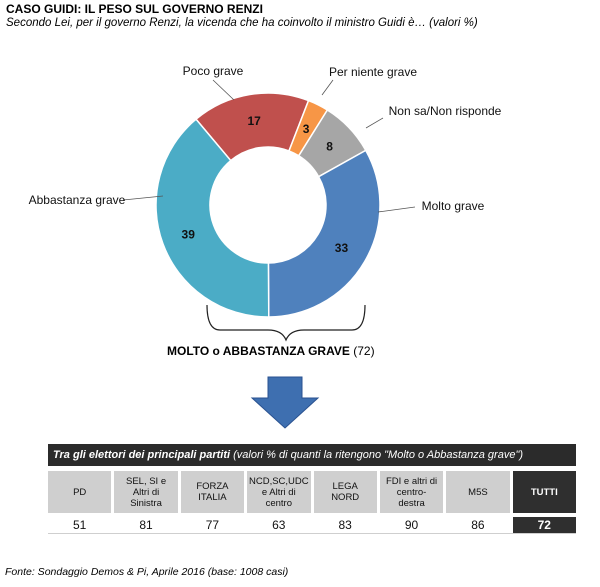 Image resolution: width=600 pixels, height=587 pixels. I want to click on chart-title: CASO GUIDI: IL PESO SUL GOVERNO RENZI, so click(134, 9).